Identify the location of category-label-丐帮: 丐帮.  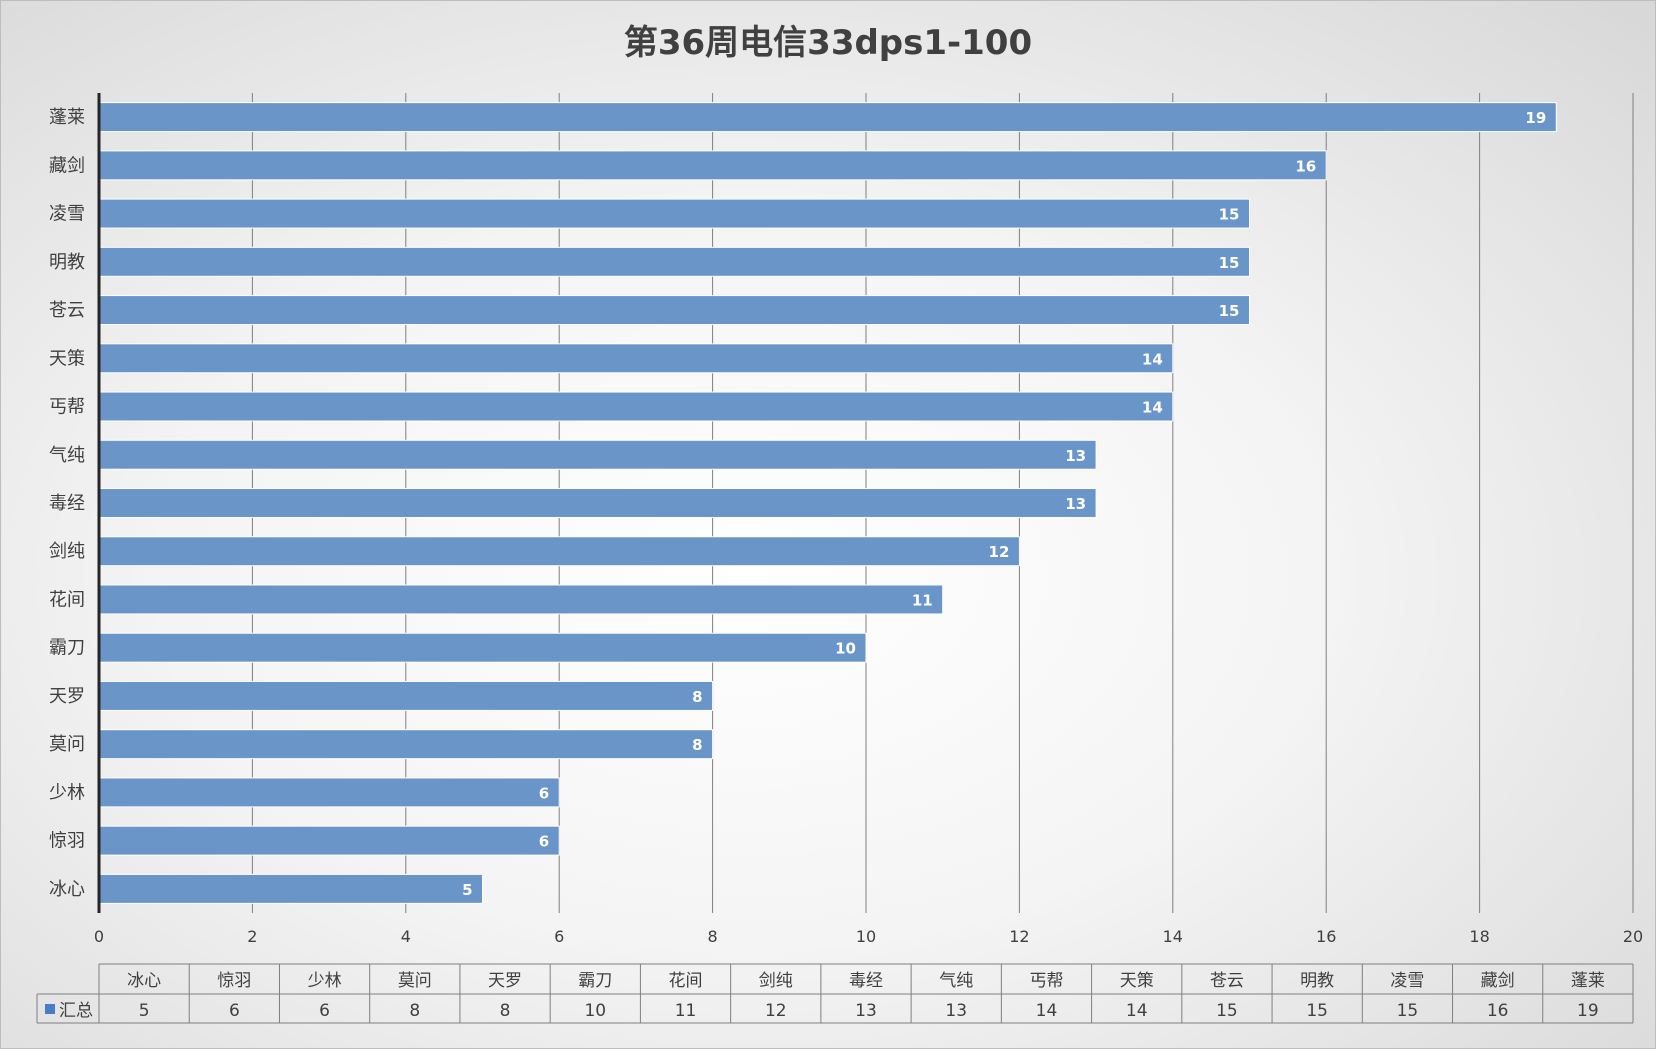
(67, 407).